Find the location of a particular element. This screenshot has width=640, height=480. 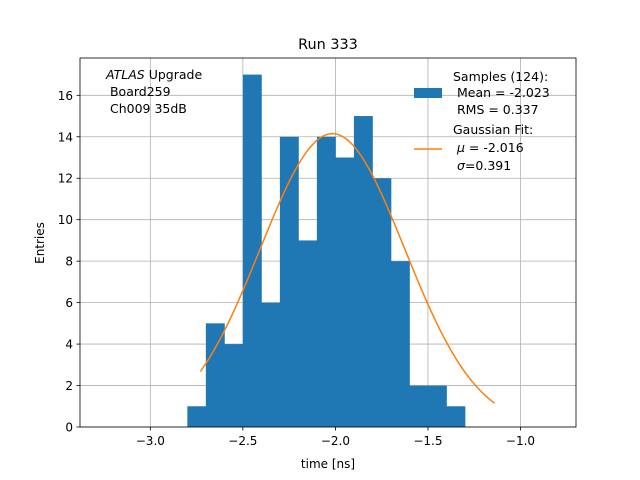

annotation-line-1: ATLAS Upgrade is located at coordinates (153, 74).